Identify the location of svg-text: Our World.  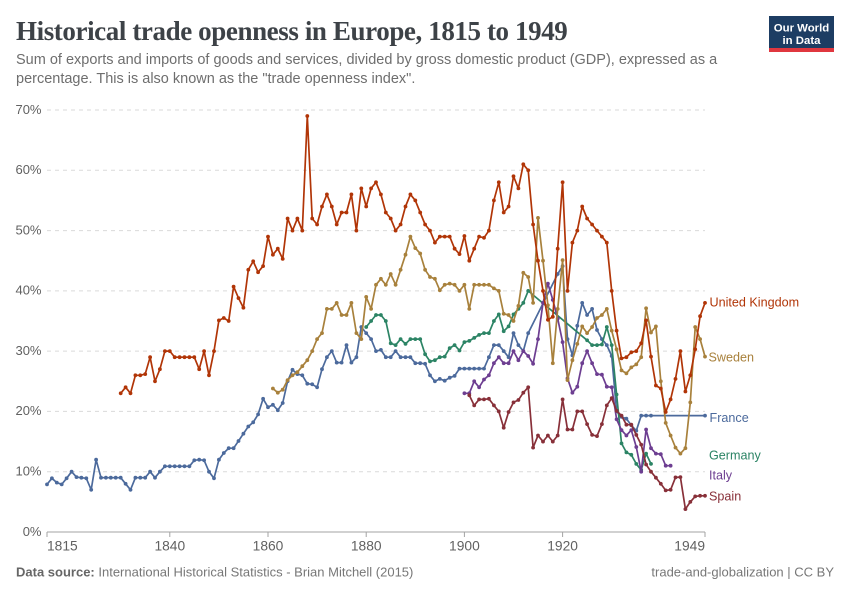
(802, 29).